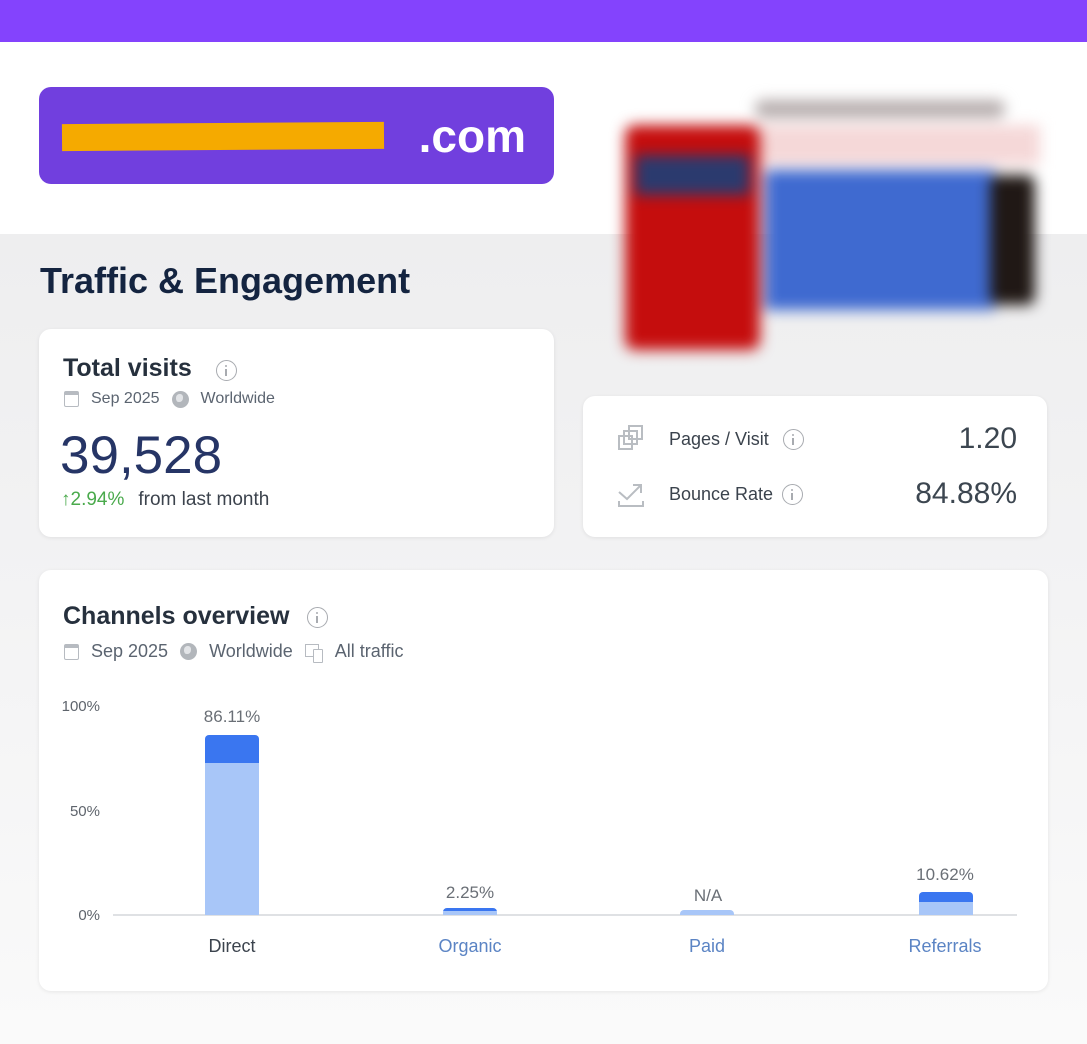  What do you see at coordinates (708, 895) in the screenshot?
I see `bar-value-label: N/A` at bounding box center [708, 895].